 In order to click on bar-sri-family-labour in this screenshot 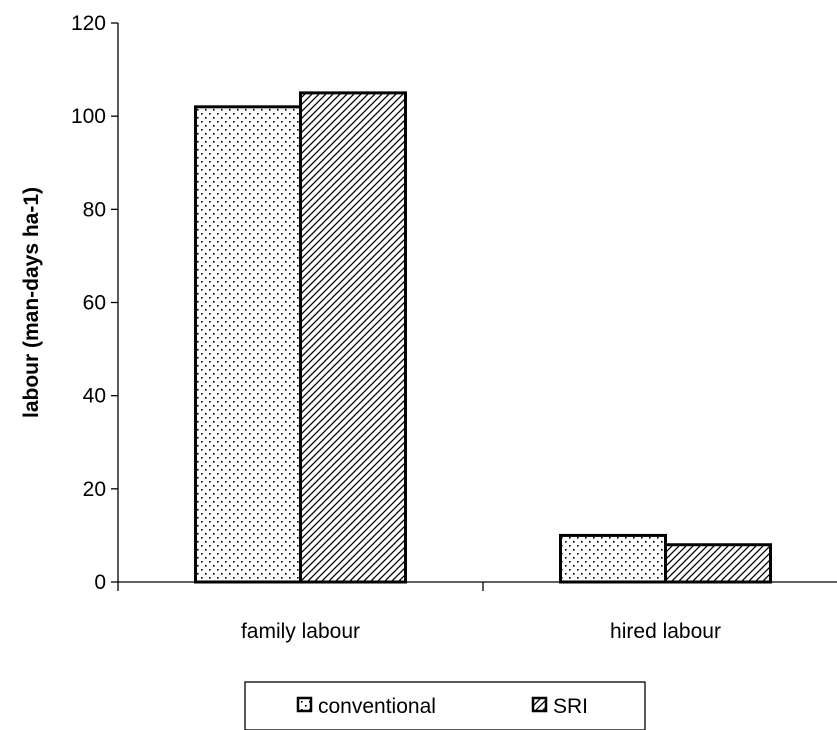, I will do `click(353, 337)`.